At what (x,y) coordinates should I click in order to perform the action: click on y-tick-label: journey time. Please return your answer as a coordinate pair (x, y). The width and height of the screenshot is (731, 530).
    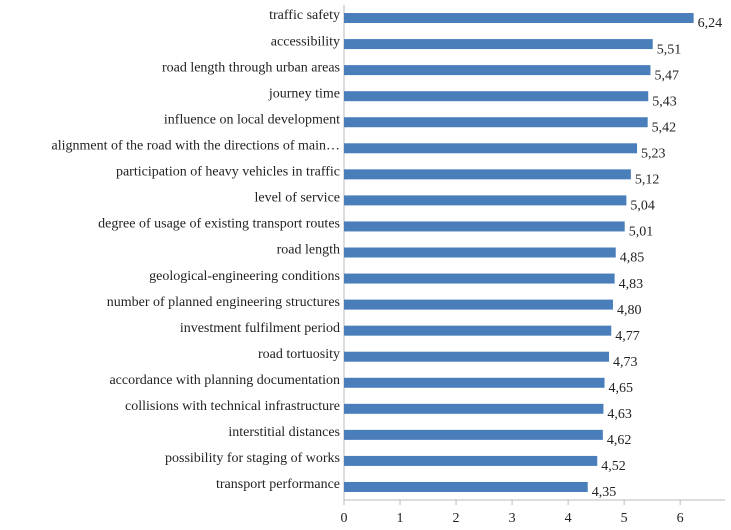
    Looking at the image, I should click on (304, 93).